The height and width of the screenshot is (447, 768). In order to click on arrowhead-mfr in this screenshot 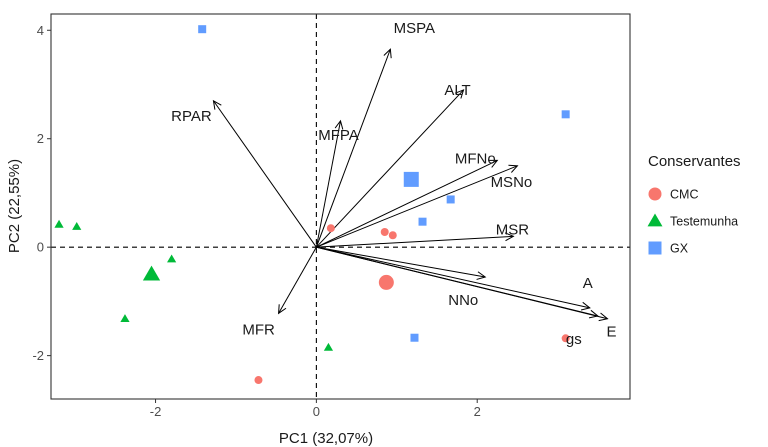, I will do `click(282, 309)`.